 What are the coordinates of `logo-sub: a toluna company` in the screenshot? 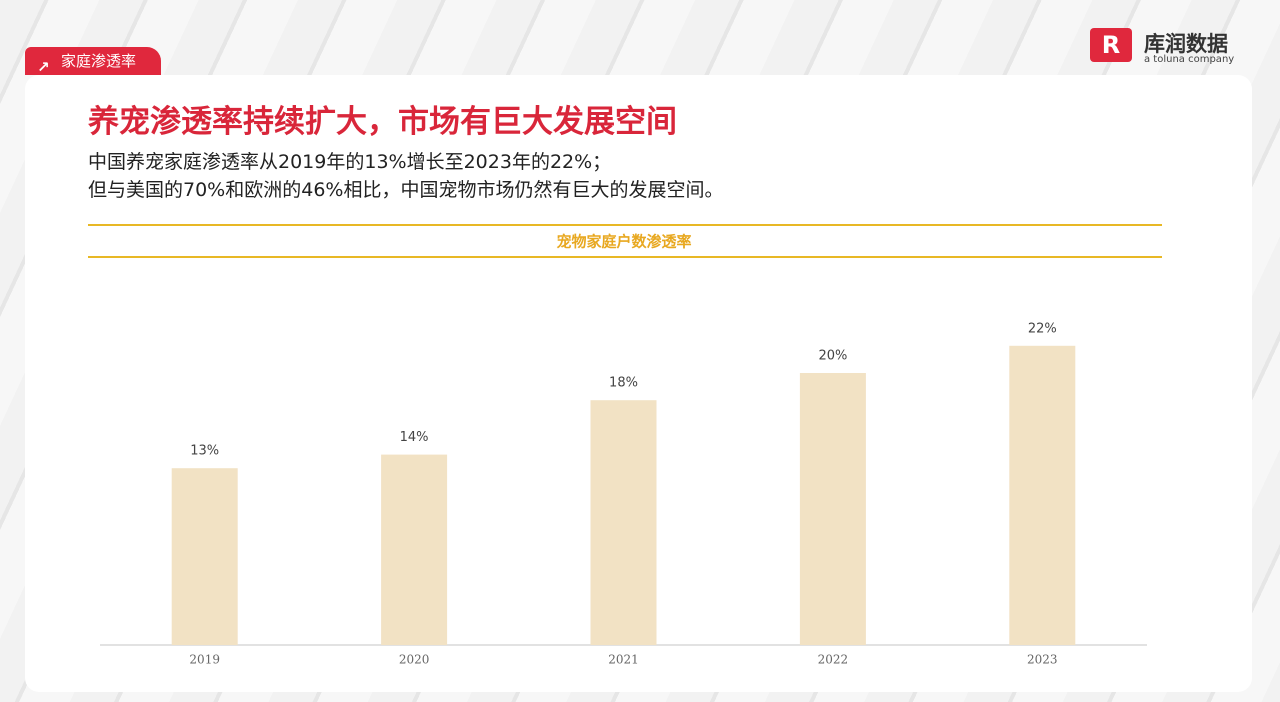 It's located at (1189, 59).